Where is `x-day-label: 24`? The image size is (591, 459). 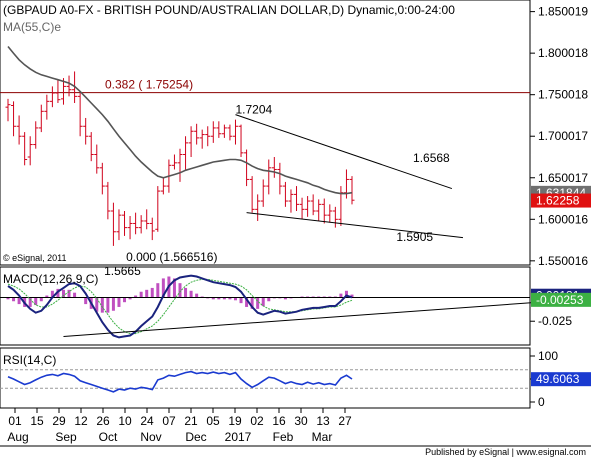 x-day-label: 24 is located at coordinates (147, 421).